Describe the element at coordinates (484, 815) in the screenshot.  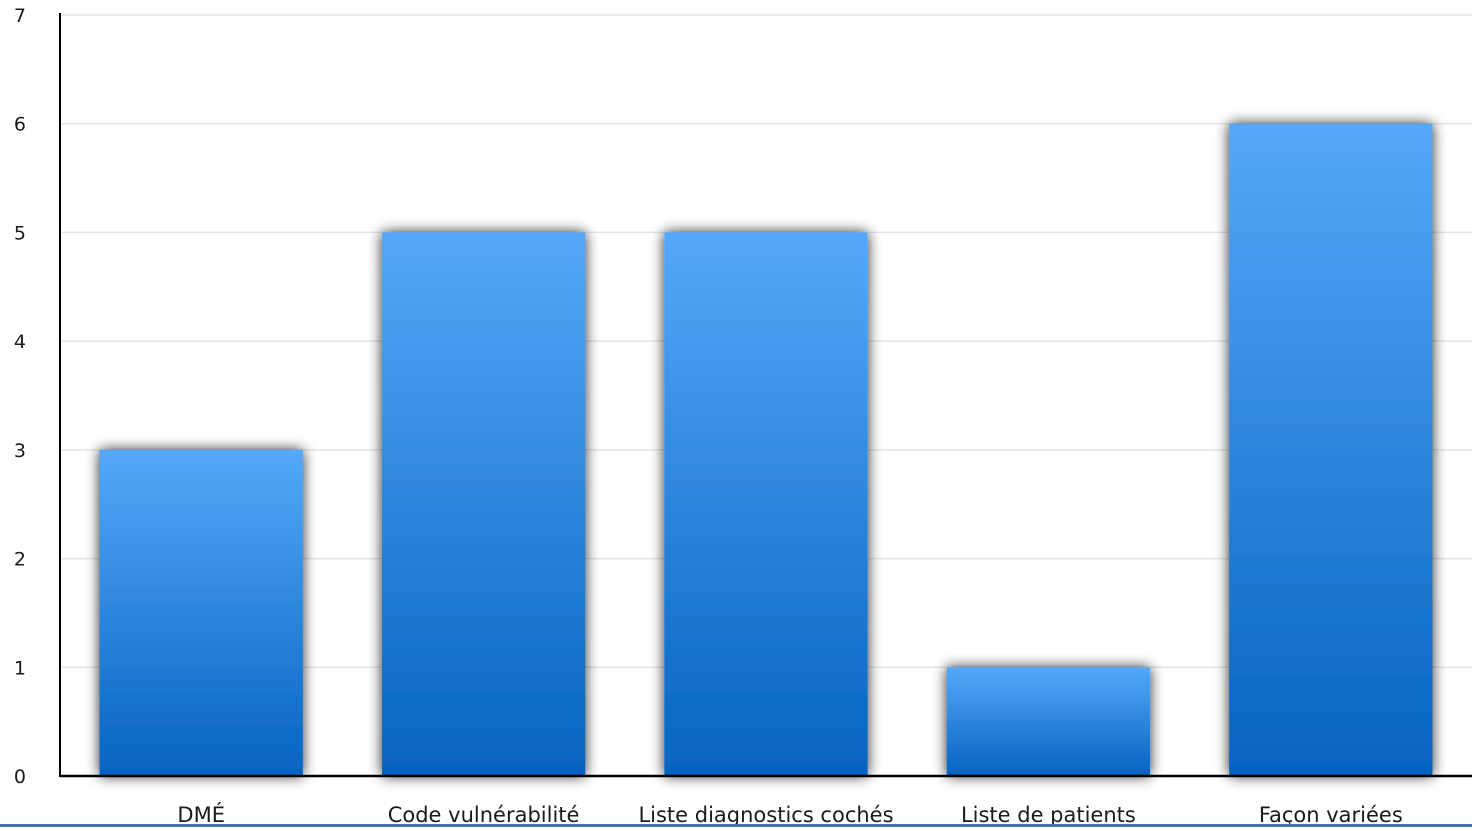
I see `x-tick-label: Code vulnérabilité` at that location.